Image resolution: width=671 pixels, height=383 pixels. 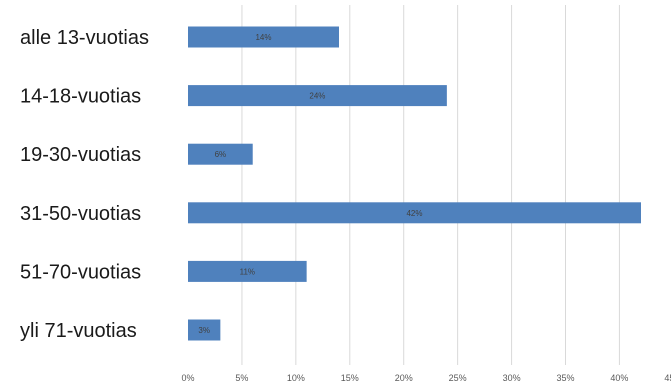 I want to click on x-tick-label-0: 0%, so click(x=187, y=378).